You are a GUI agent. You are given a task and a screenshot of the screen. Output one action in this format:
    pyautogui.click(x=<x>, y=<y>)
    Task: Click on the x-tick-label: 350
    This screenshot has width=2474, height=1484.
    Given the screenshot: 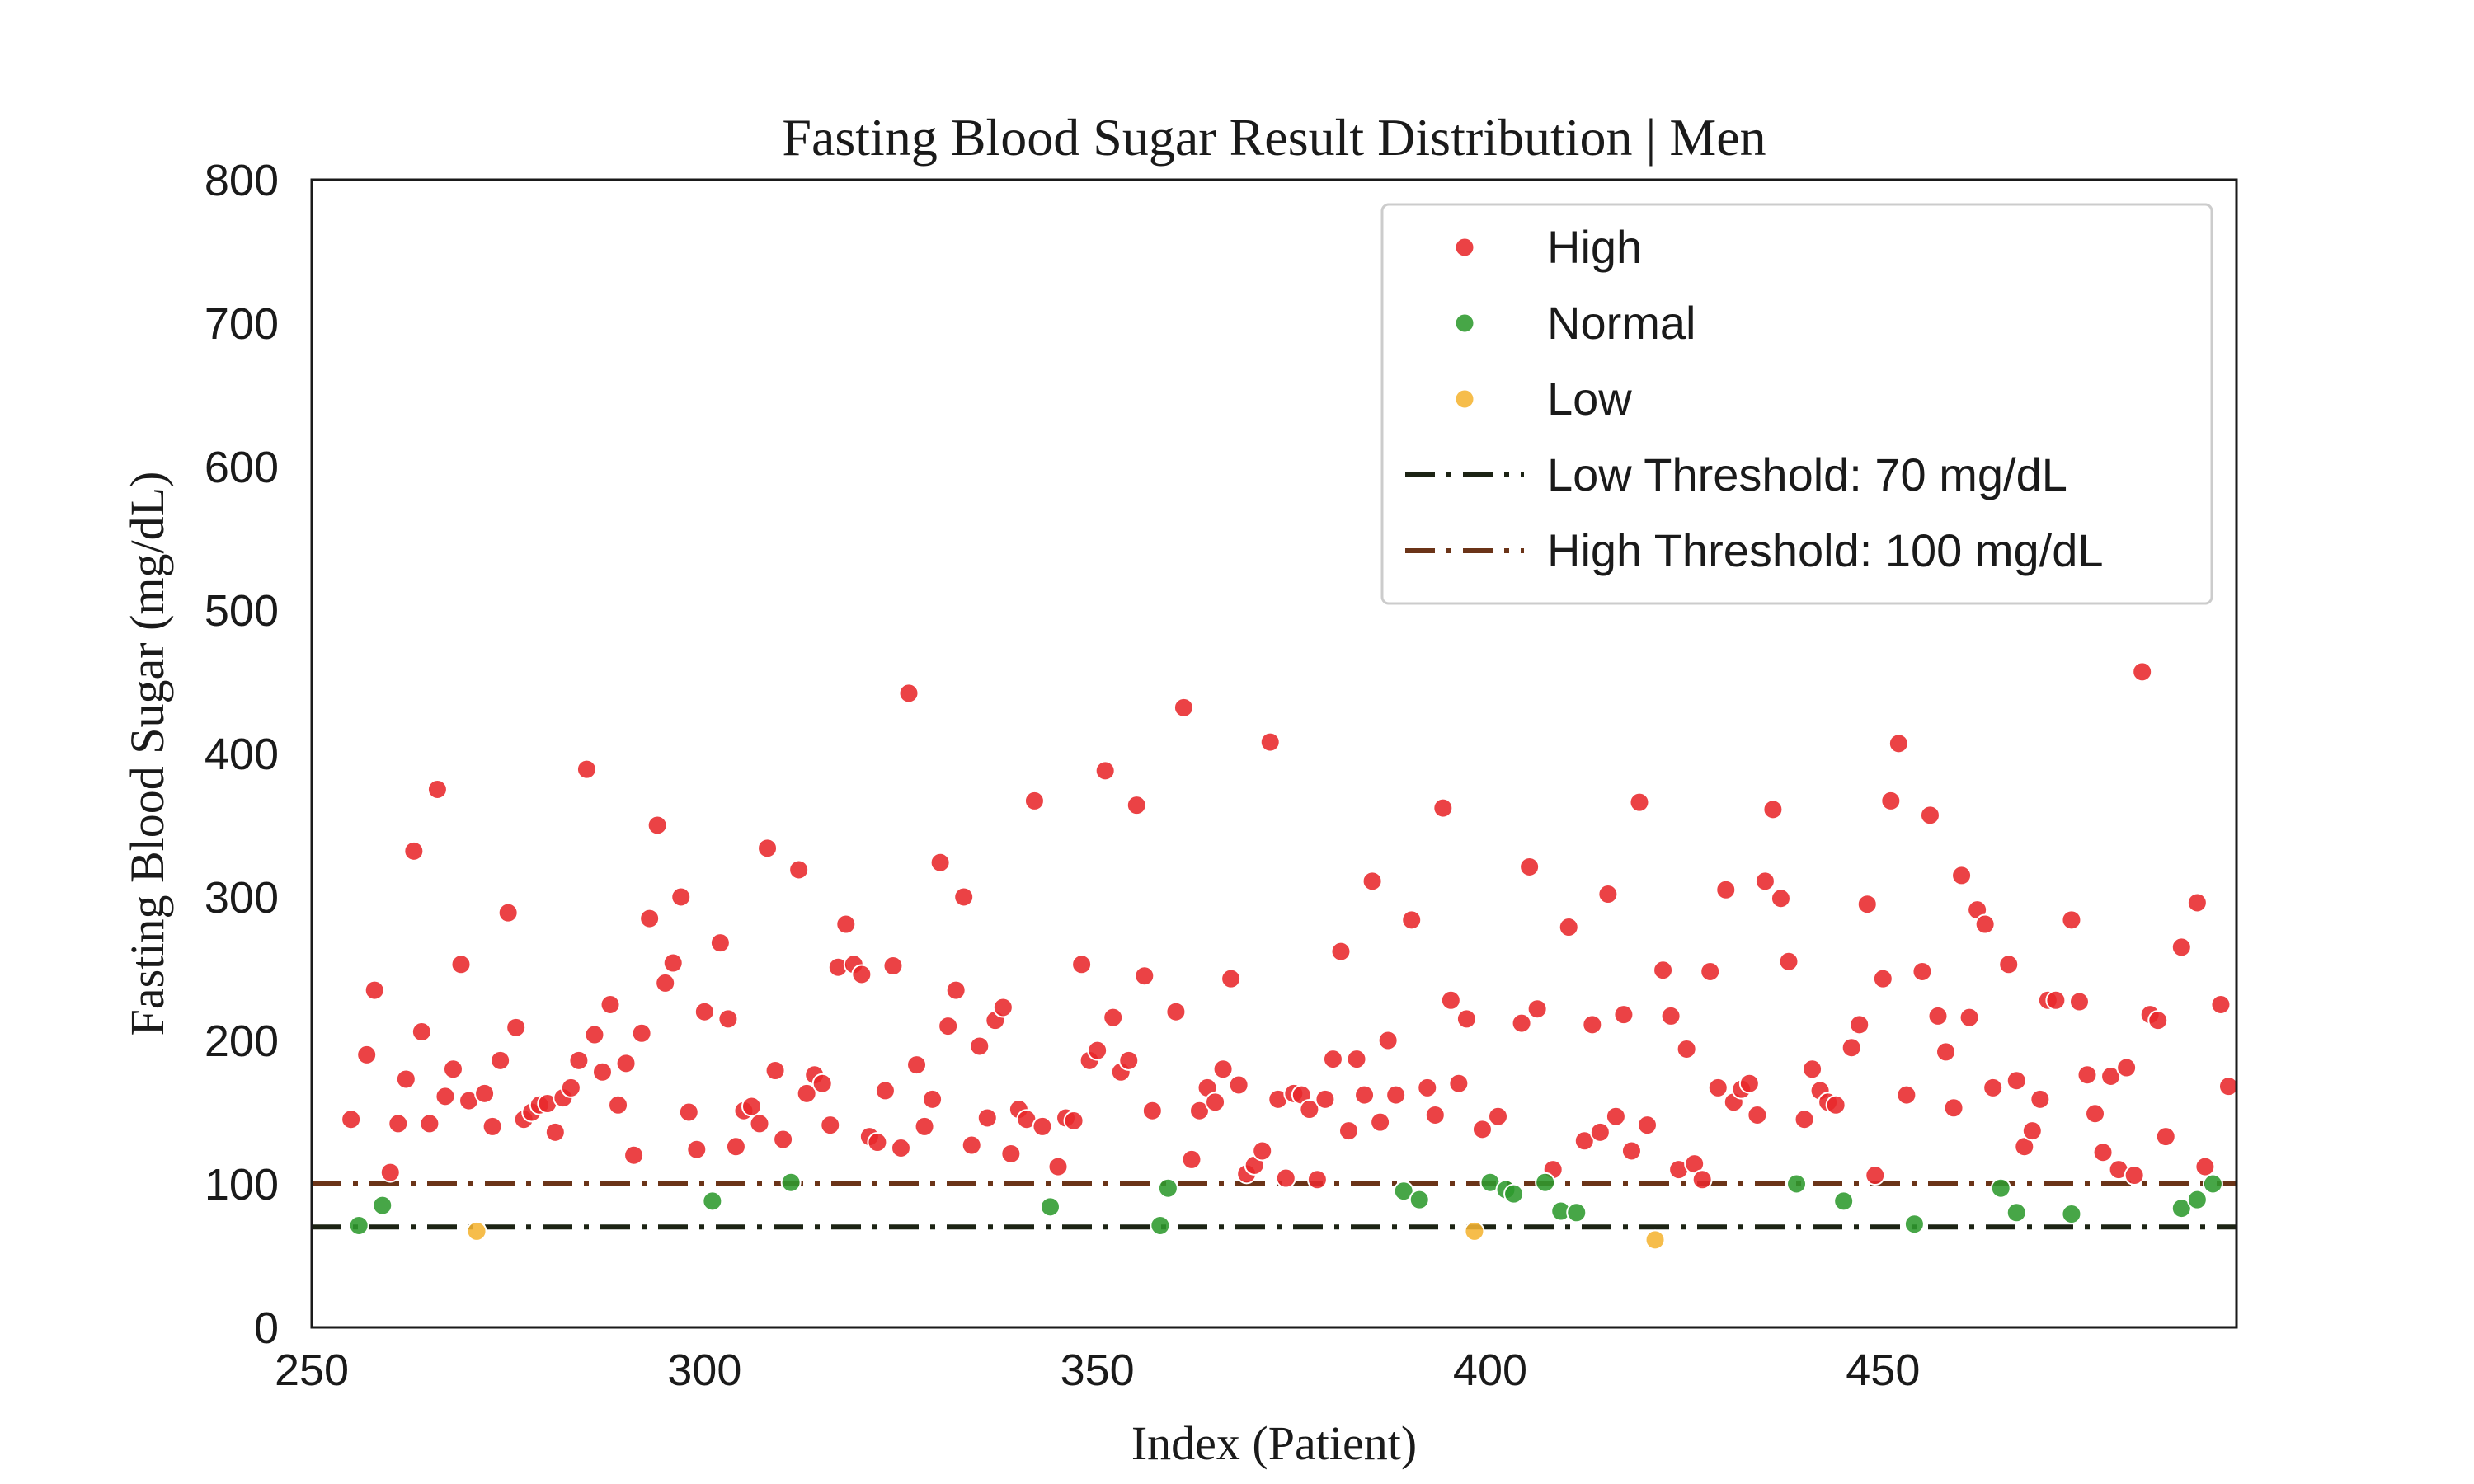 What is the action you would take?
    pyautogui.click(x=1098, y=1370)
    